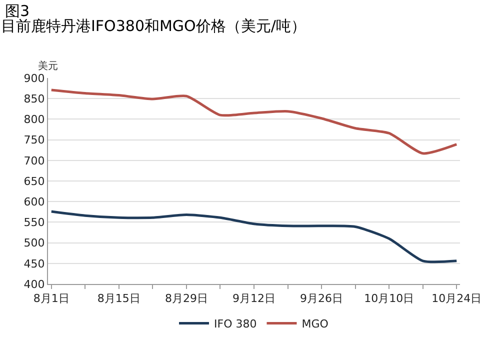 The width and height of the screenshot is (500, 350). Describe the element at coordinates (322, 299) in the screenshot. I see `x-tick-label: 9月26日` at that location.